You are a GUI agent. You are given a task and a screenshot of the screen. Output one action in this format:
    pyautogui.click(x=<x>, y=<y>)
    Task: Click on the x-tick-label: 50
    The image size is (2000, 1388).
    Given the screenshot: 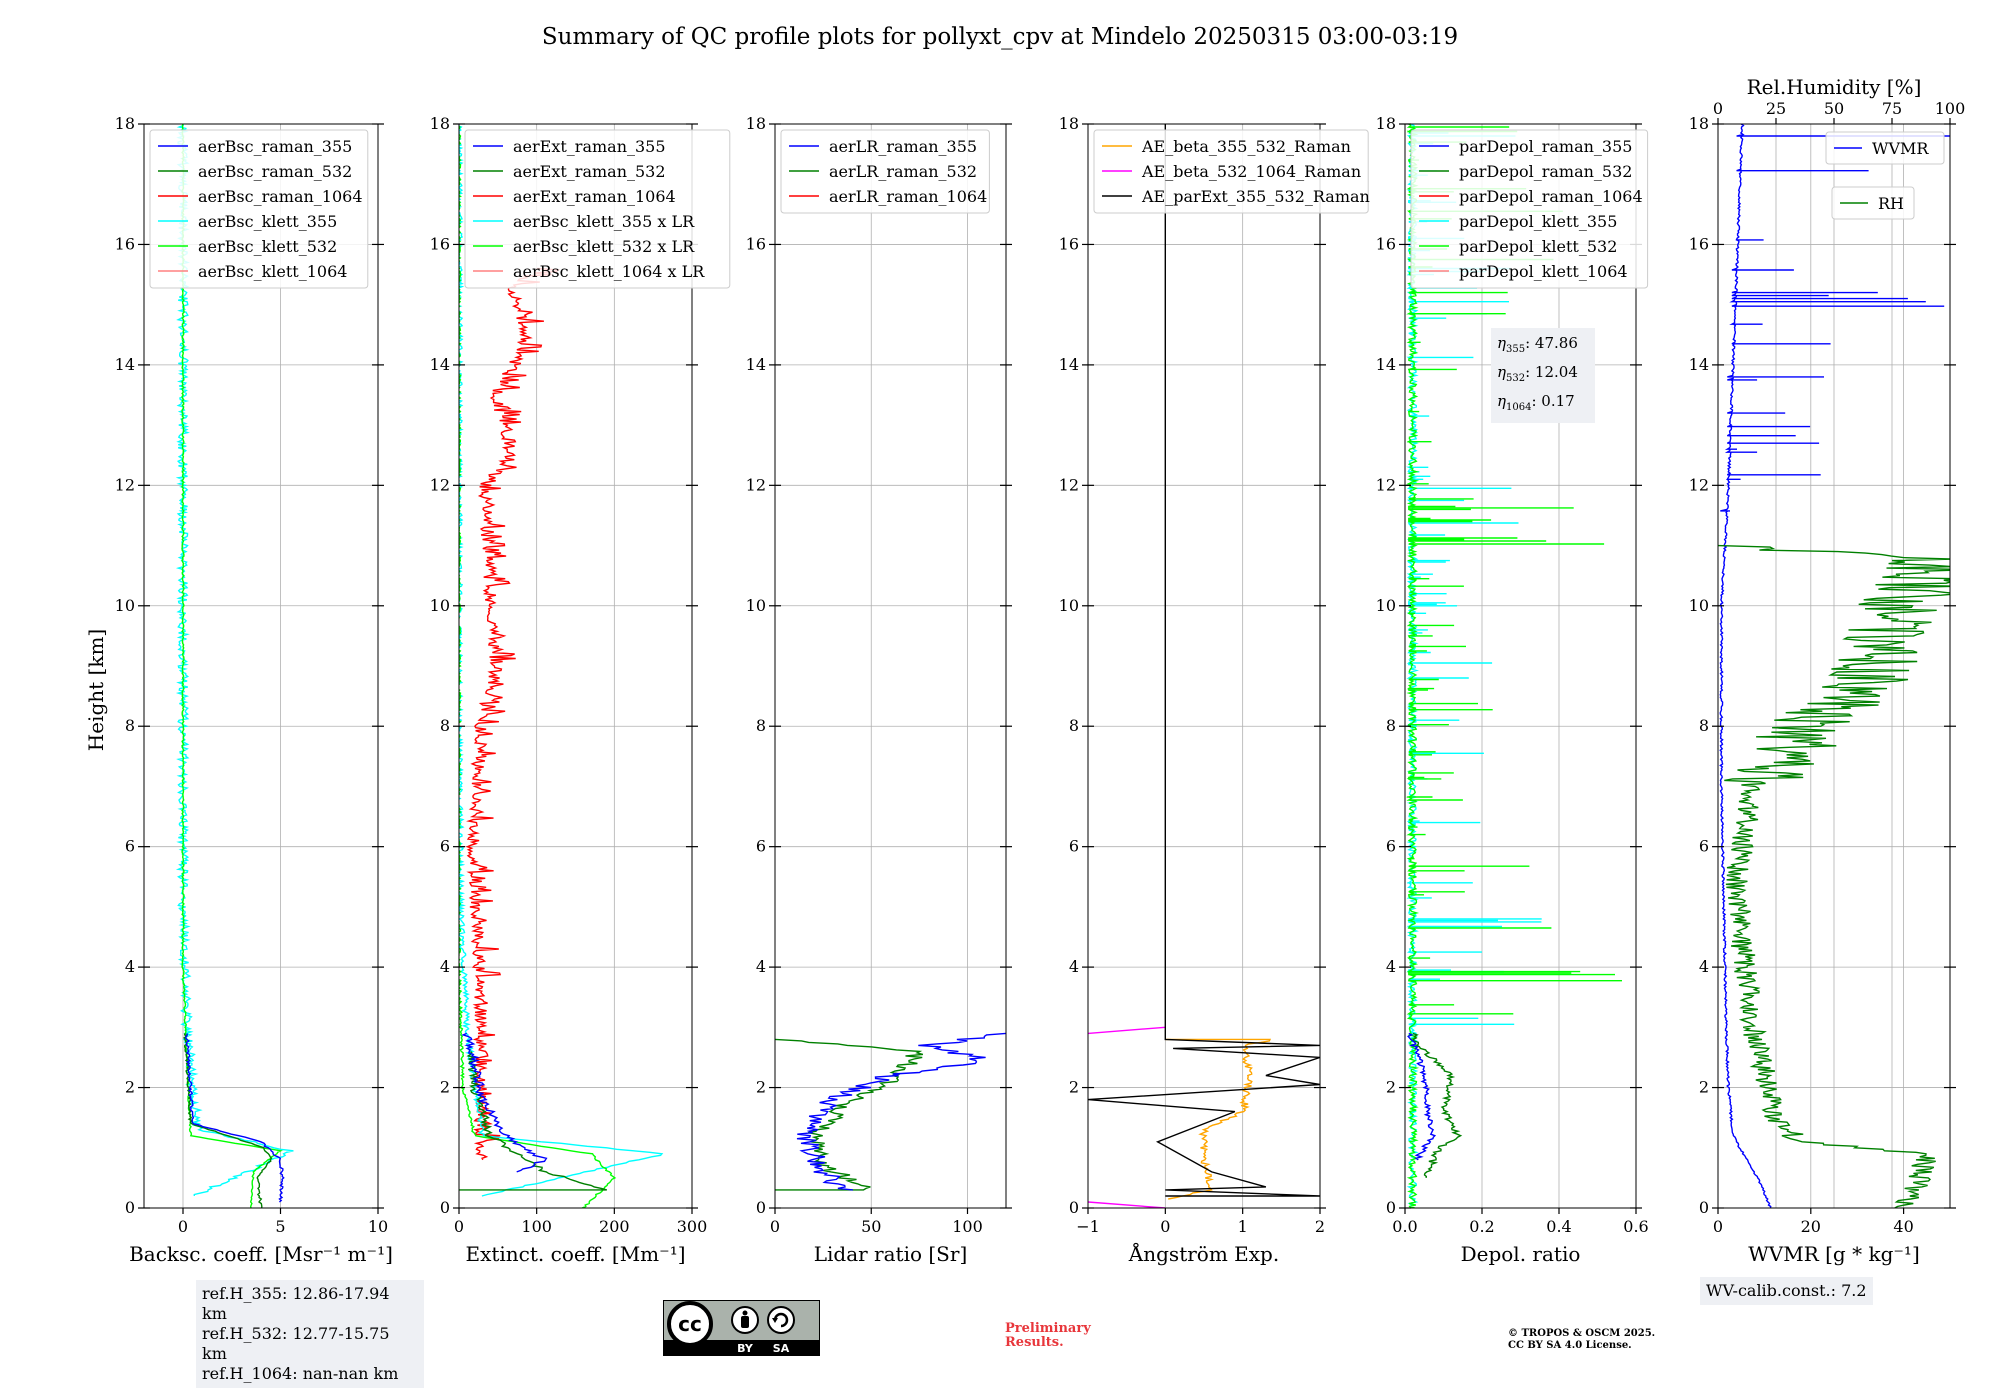 What is the action you would take?
    pyautogui.click(x=871, y=1226)
    